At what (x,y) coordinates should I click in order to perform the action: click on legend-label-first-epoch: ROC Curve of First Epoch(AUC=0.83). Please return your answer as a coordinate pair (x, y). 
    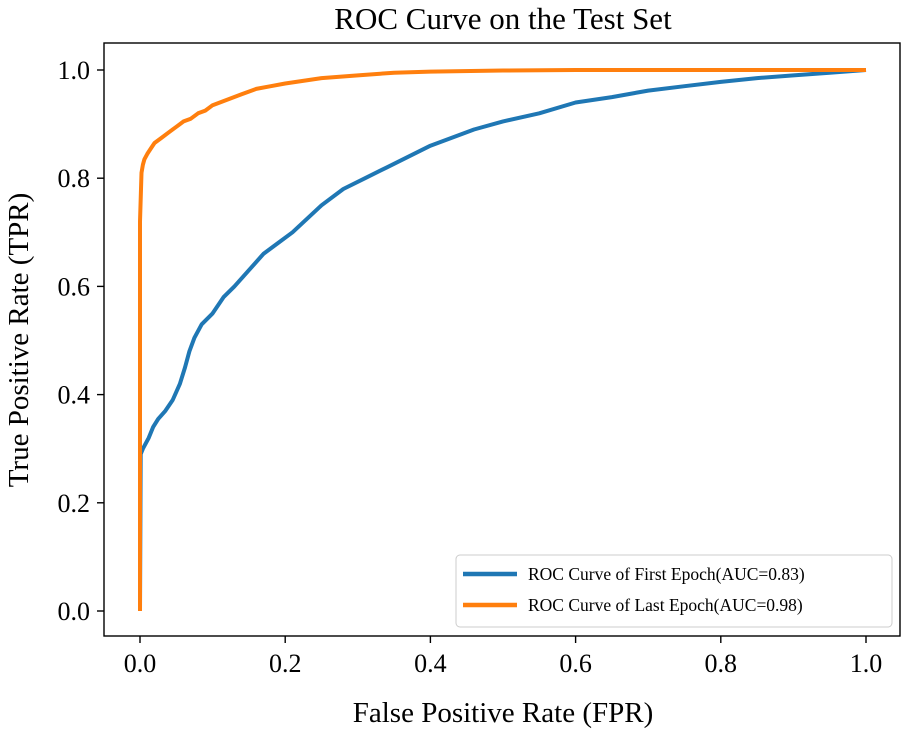
    Looking at the image, I should click on (666, 574).